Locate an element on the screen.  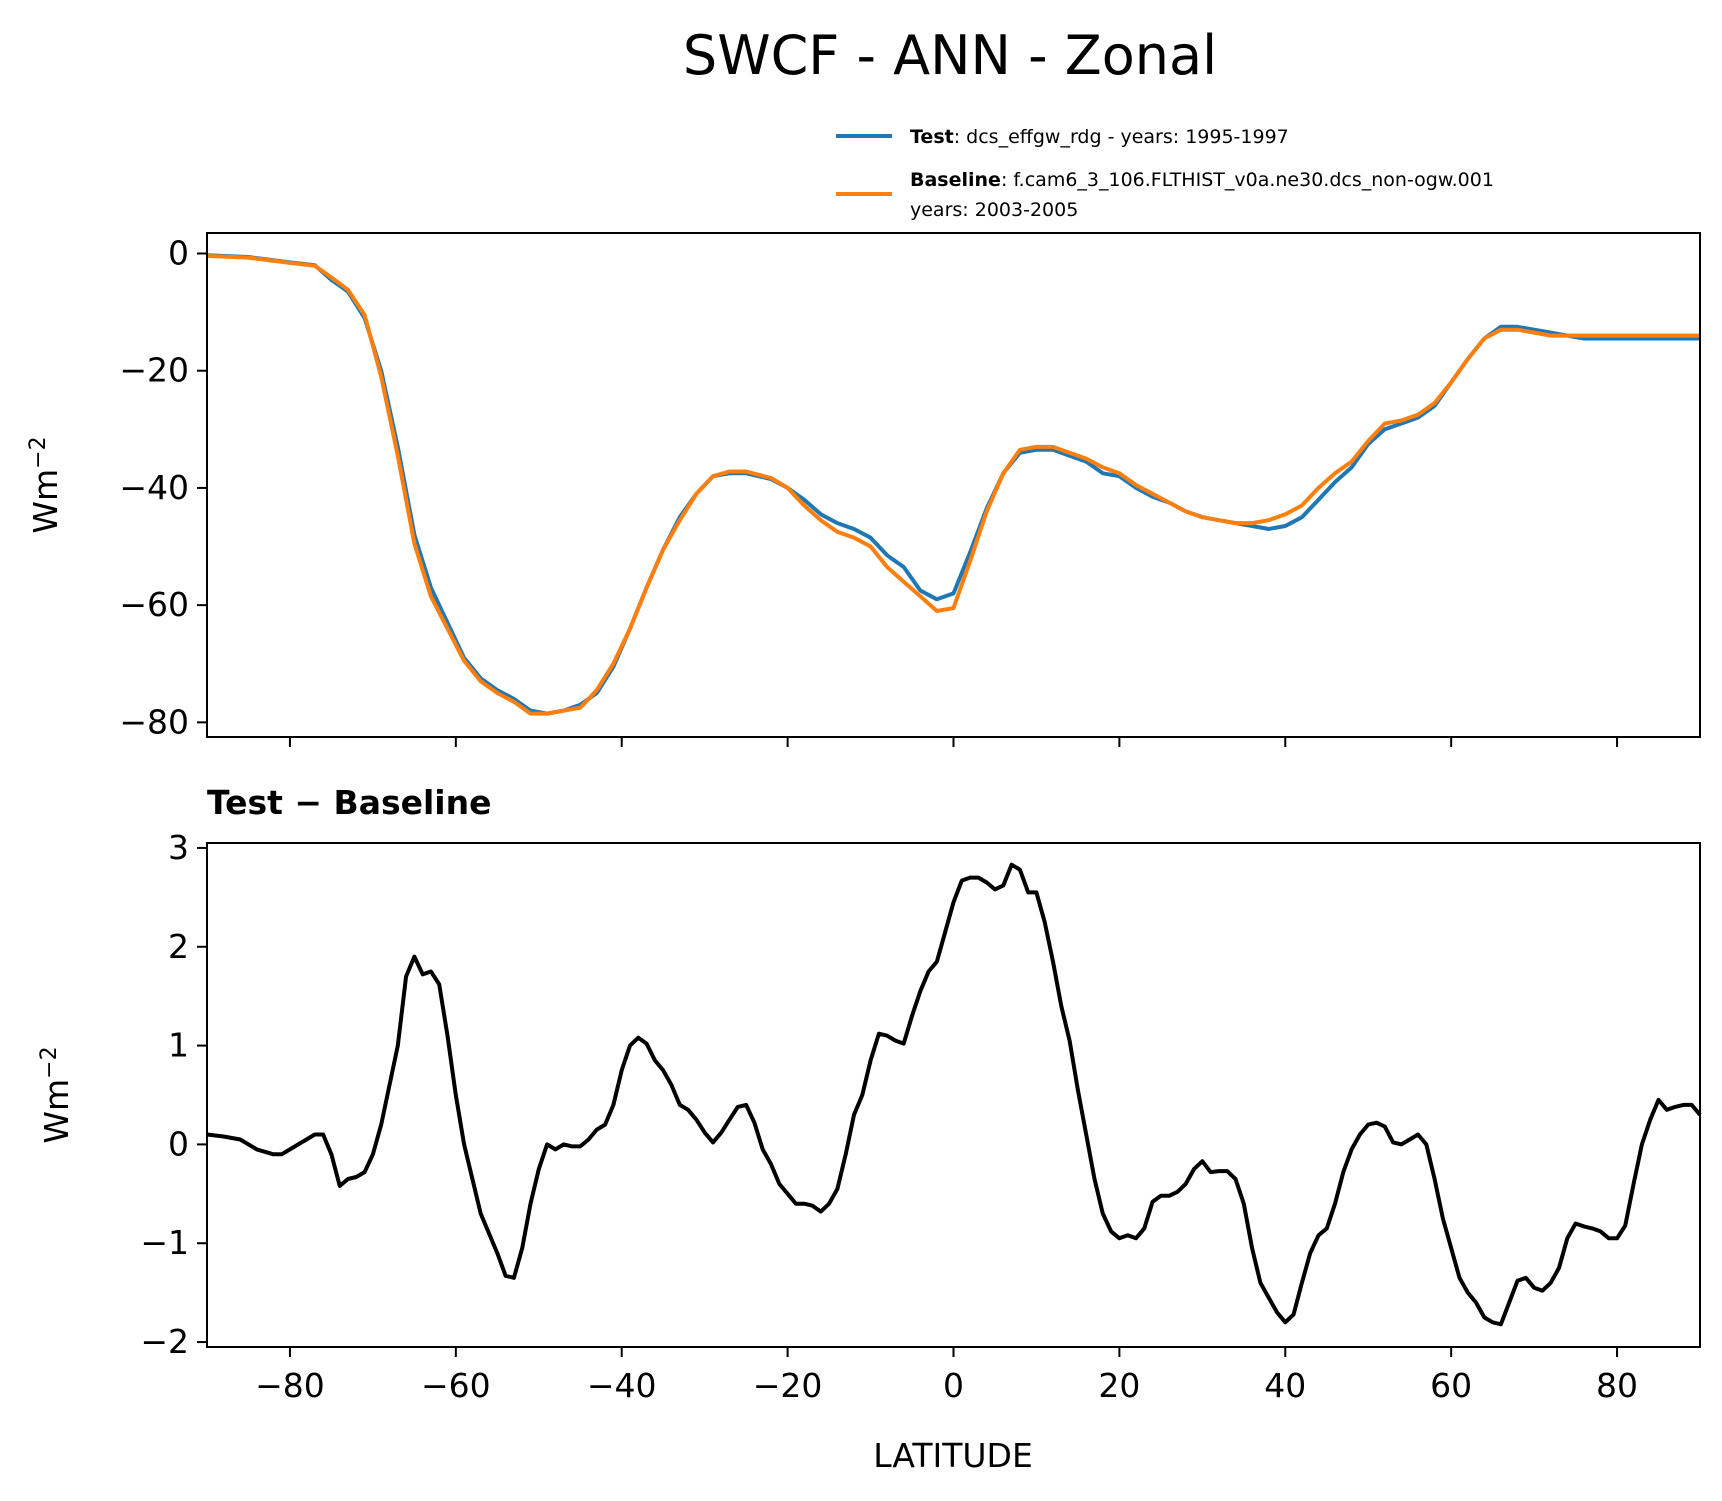
legend-test-label: Test: dcs_effgw_rdg - years: 1995-1997 is located at coordinates (1099, 137).